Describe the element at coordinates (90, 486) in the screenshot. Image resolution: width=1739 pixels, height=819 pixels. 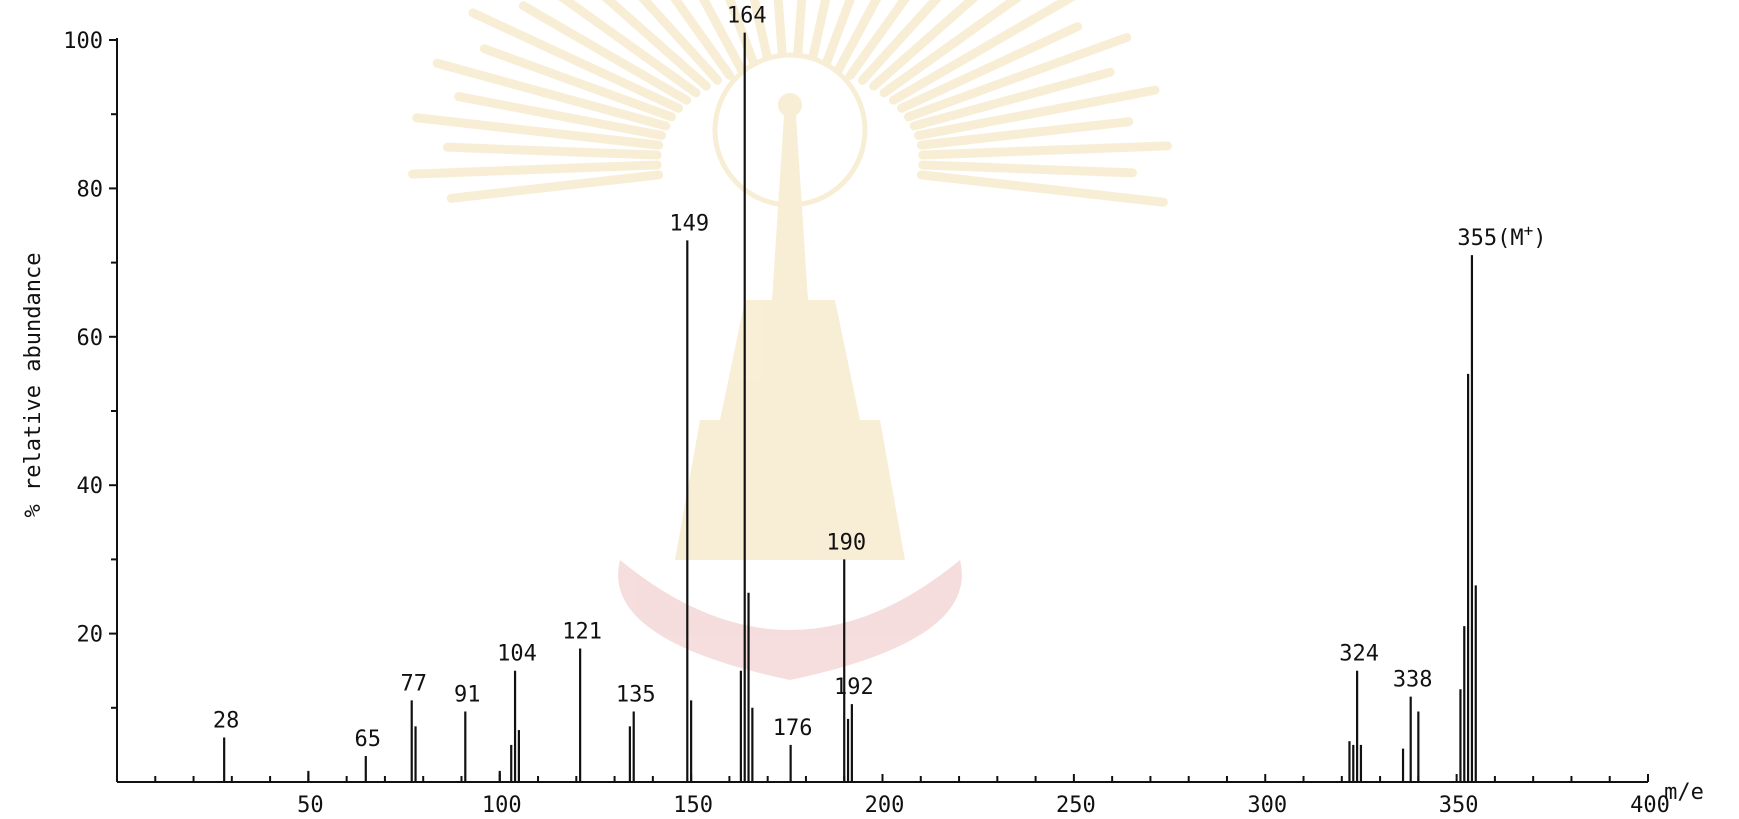
I see `y-tick-label: 40` at that location.